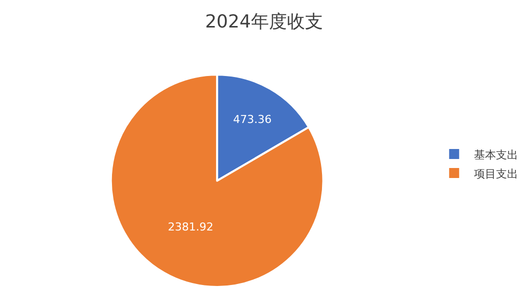 Image resolution: width=528 pixels, height=297 pixels. I want to click on data-label: 2381.92, so click(191, 227).